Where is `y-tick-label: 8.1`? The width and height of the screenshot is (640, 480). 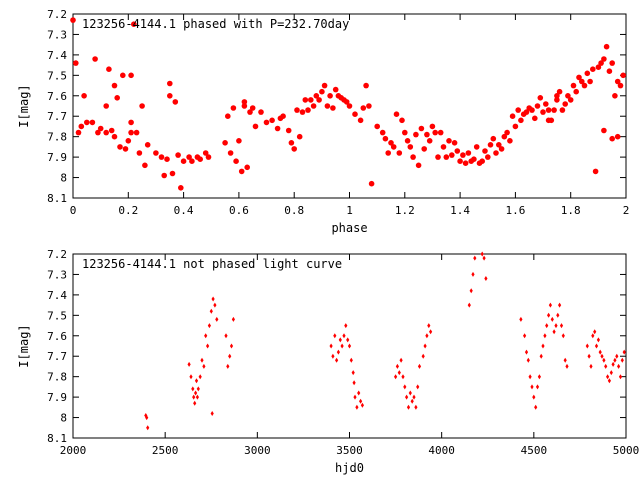
y-tick-label: 8.1 is located at coordinates (57, 438).